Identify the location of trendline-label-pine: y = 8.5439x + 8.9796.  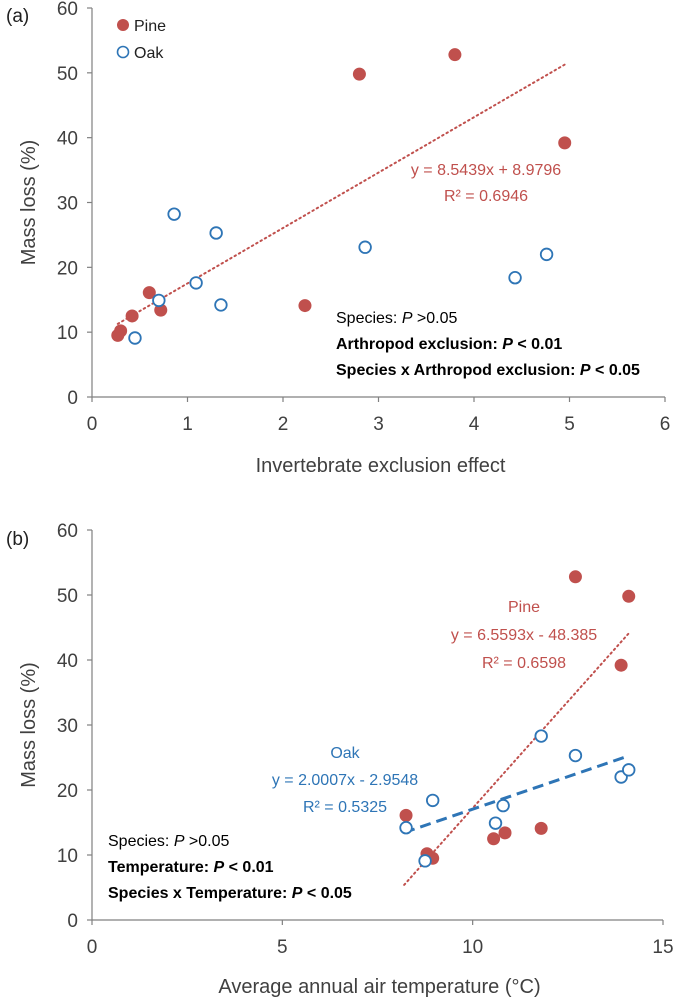
(486, 170).